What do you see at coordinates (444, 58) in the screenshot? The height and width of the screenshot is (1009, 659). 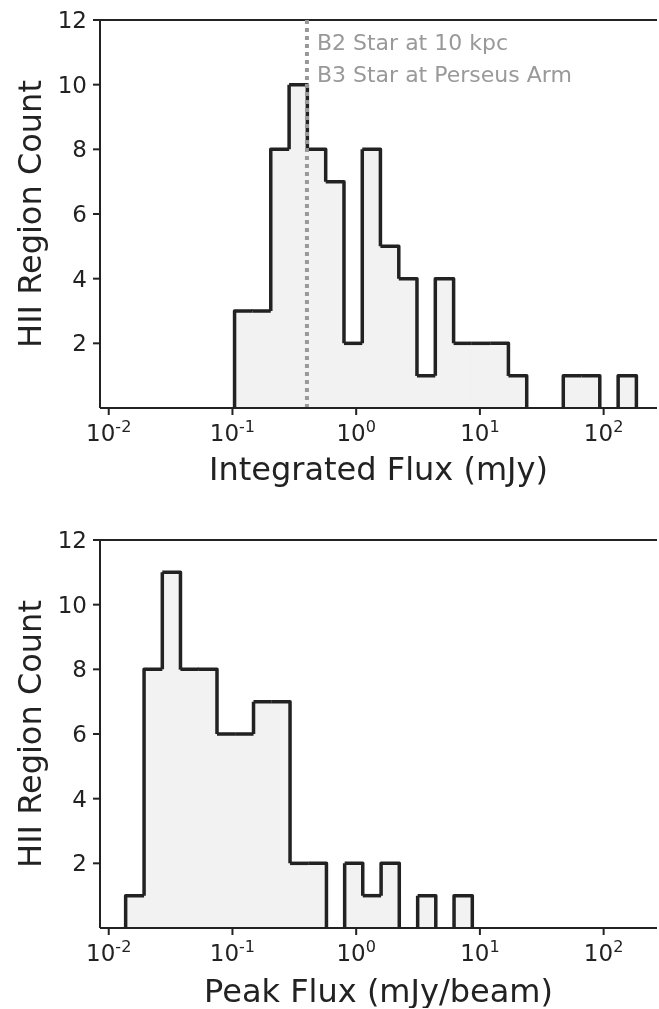 I see `ref-line-label: B2 Star at 10 kpc B3 Star at Perseus Arm` at bounding box center [444, 58].